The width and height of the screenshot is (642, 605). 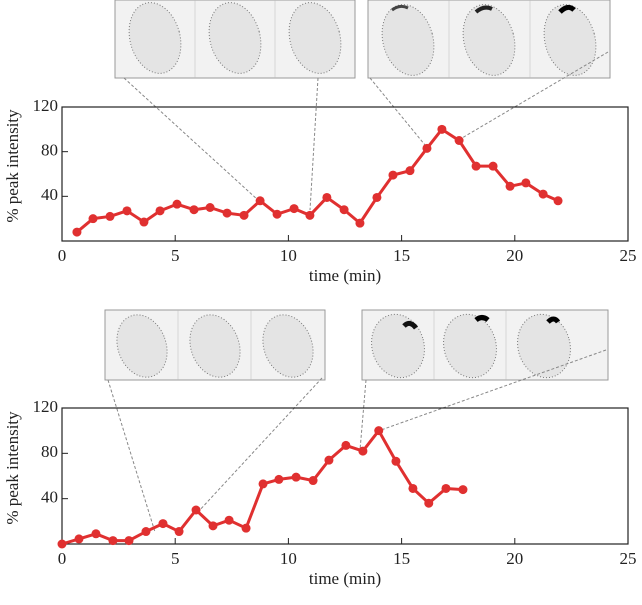 What do you see at coordinates (317, 180) in the screenshot?
I see `data-line` at bounding box center [317, 180].